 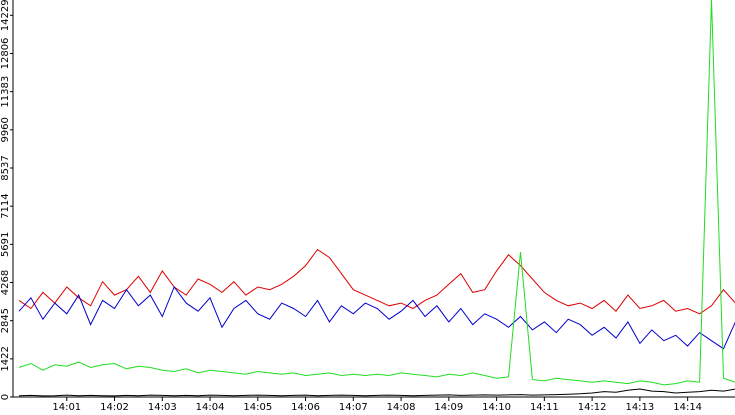 I want to click on x-tick-label: 14:10, so click(x=496, y=407).